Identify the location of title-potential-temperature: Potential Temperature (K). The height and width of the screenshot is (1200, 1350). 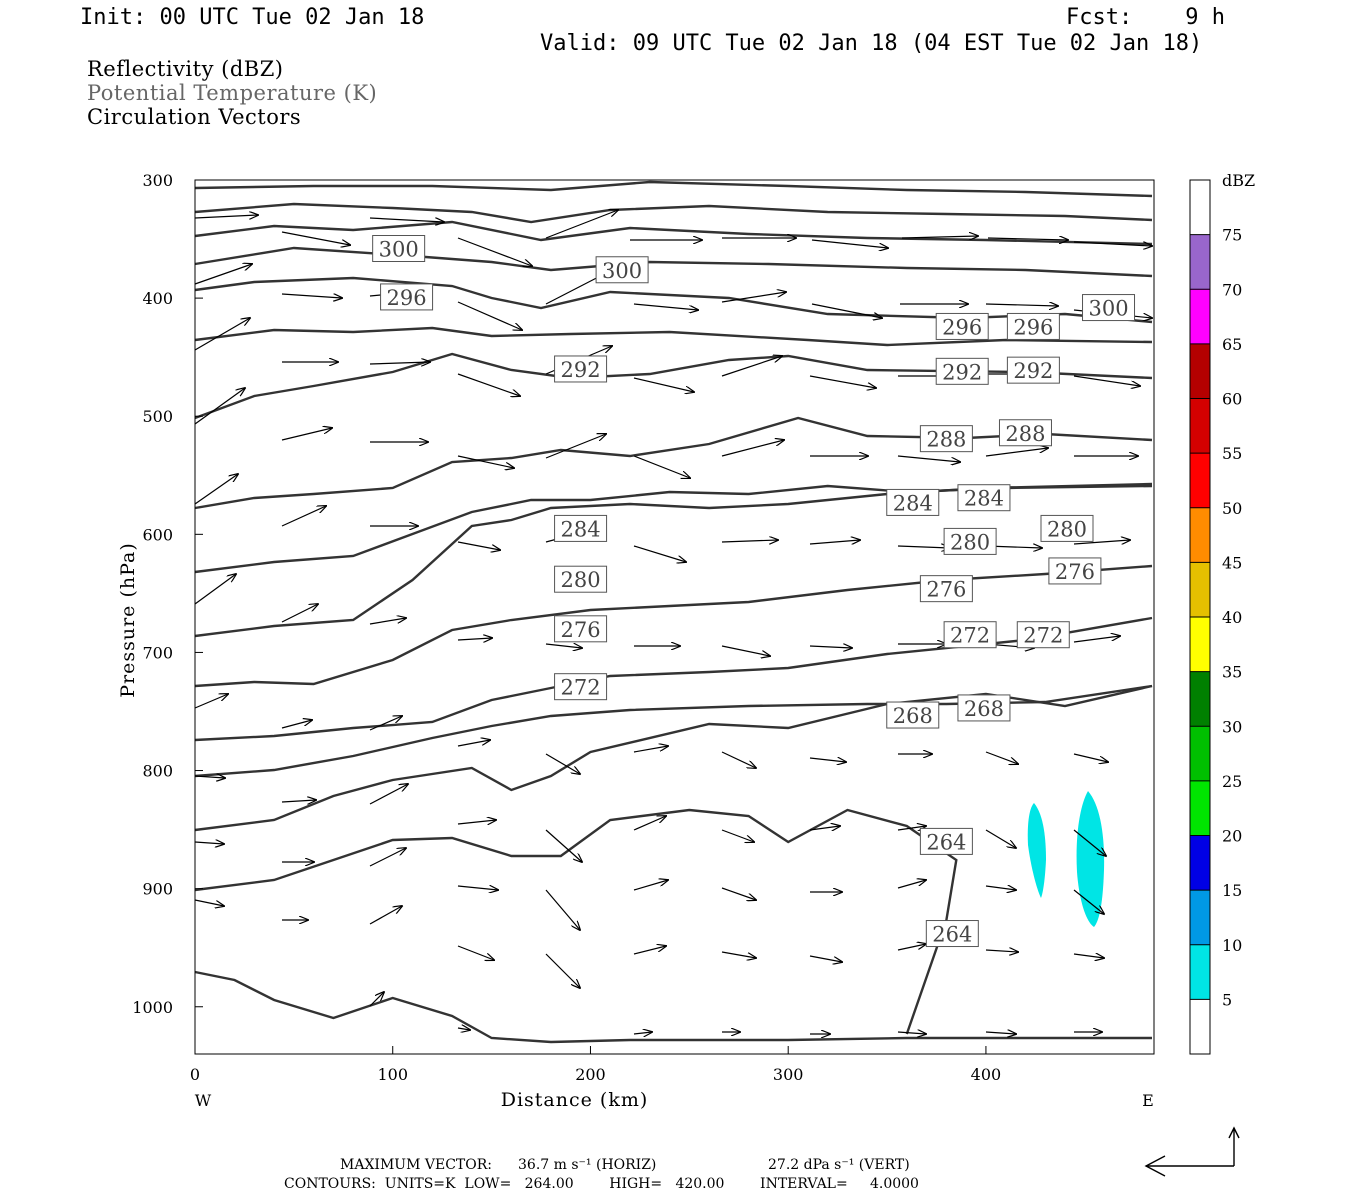
(232, 93).